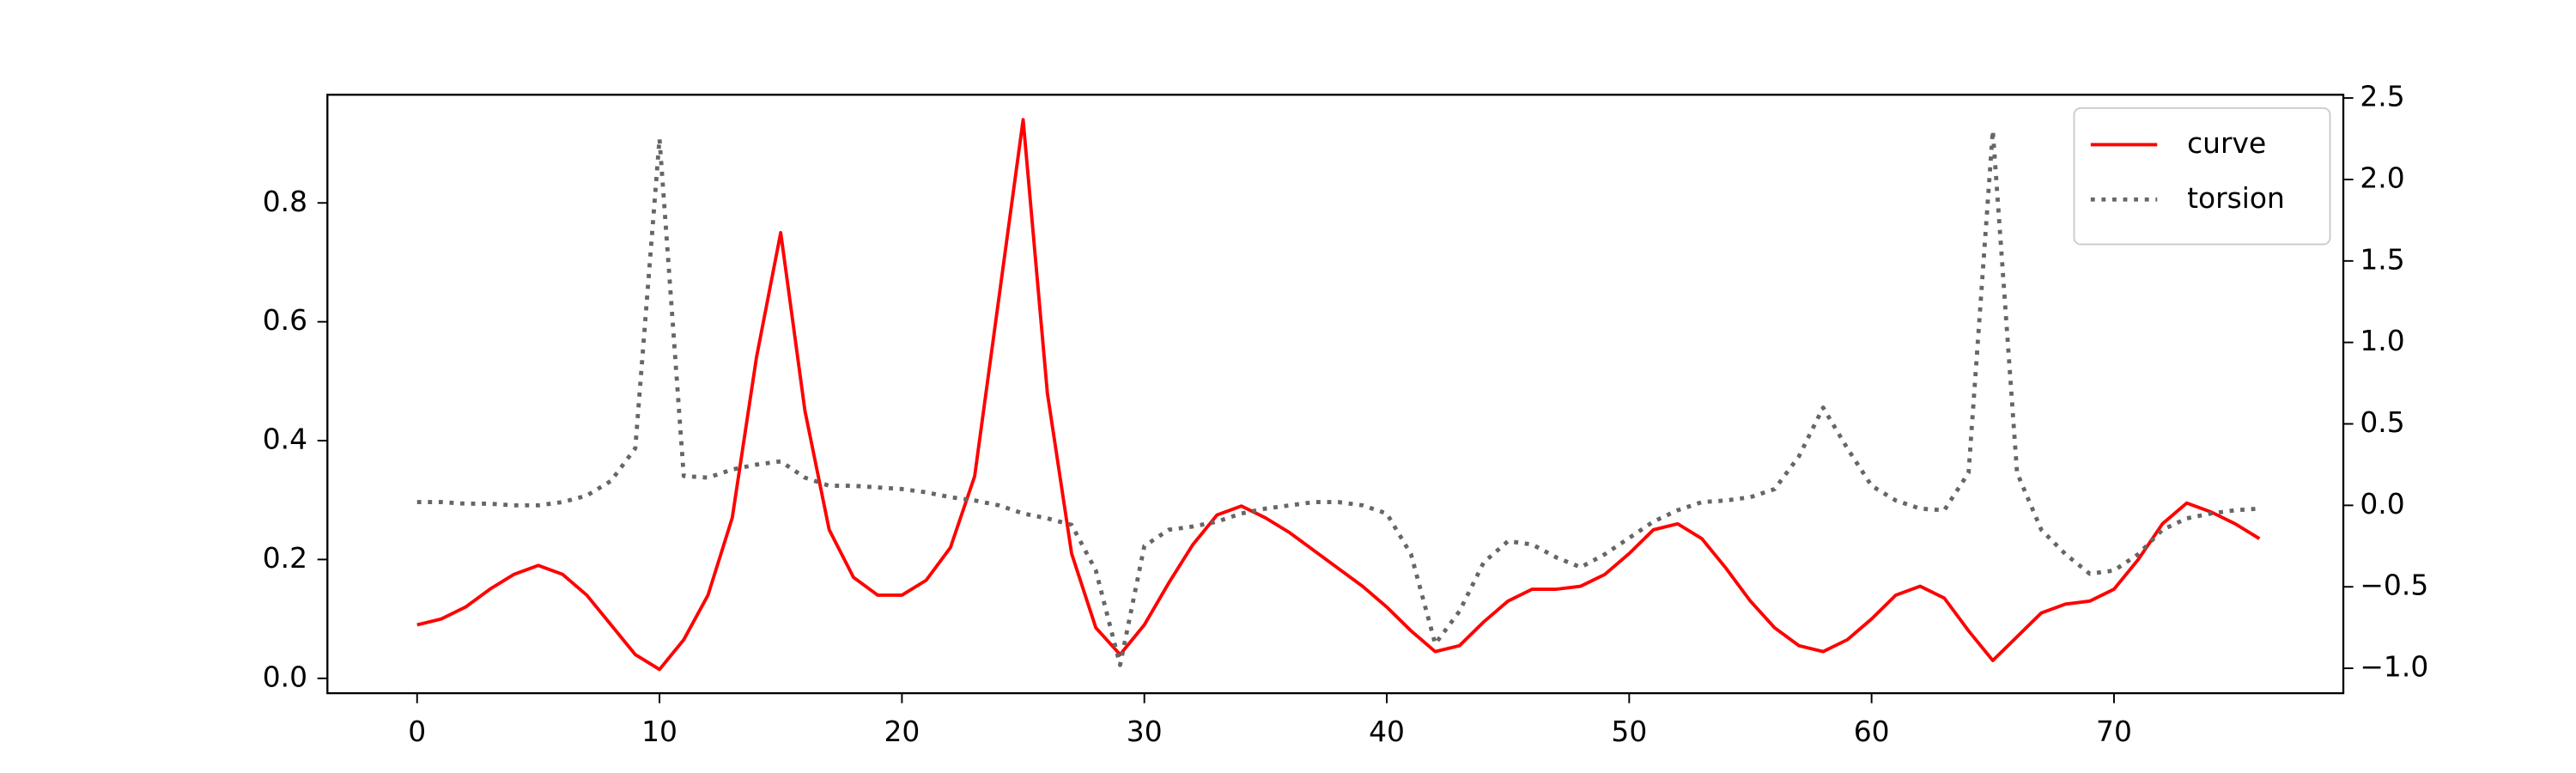  What do you see at coordinates (2236, 198) in the screenshot?
I see `legend-label: torsion` at bounding box center [2236, 198].